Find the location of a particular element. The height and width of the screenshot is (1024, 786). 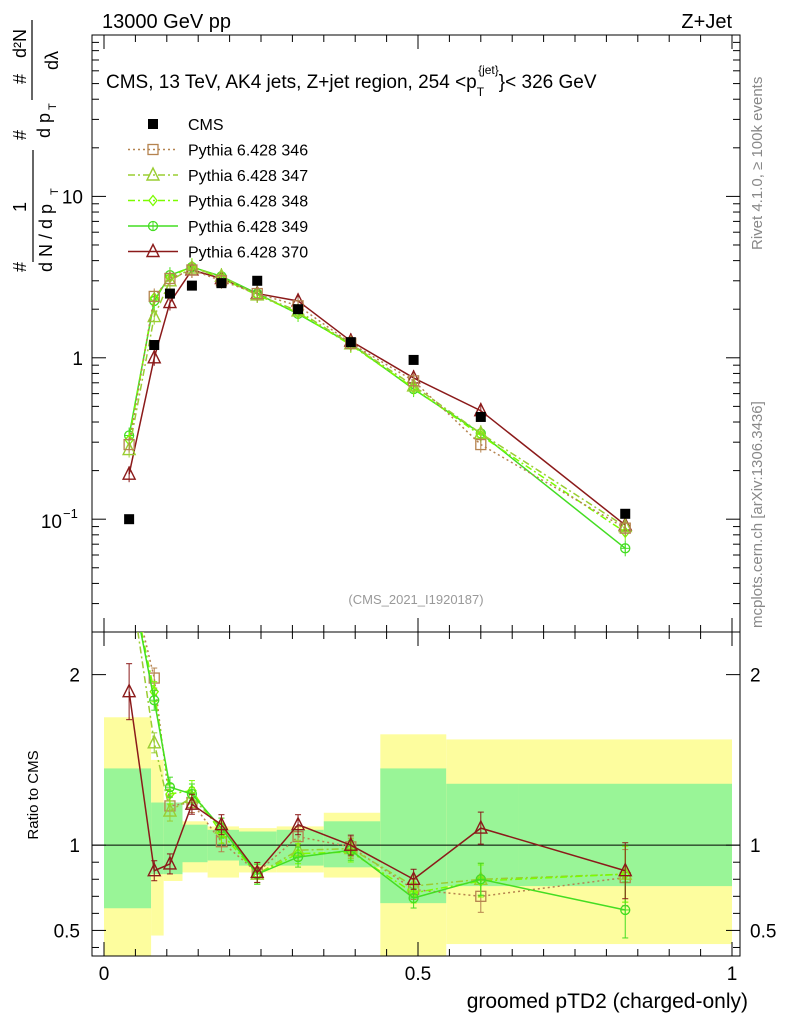

legend-entry: Pythia 6.428 349 is located at coordinates (218, 227).